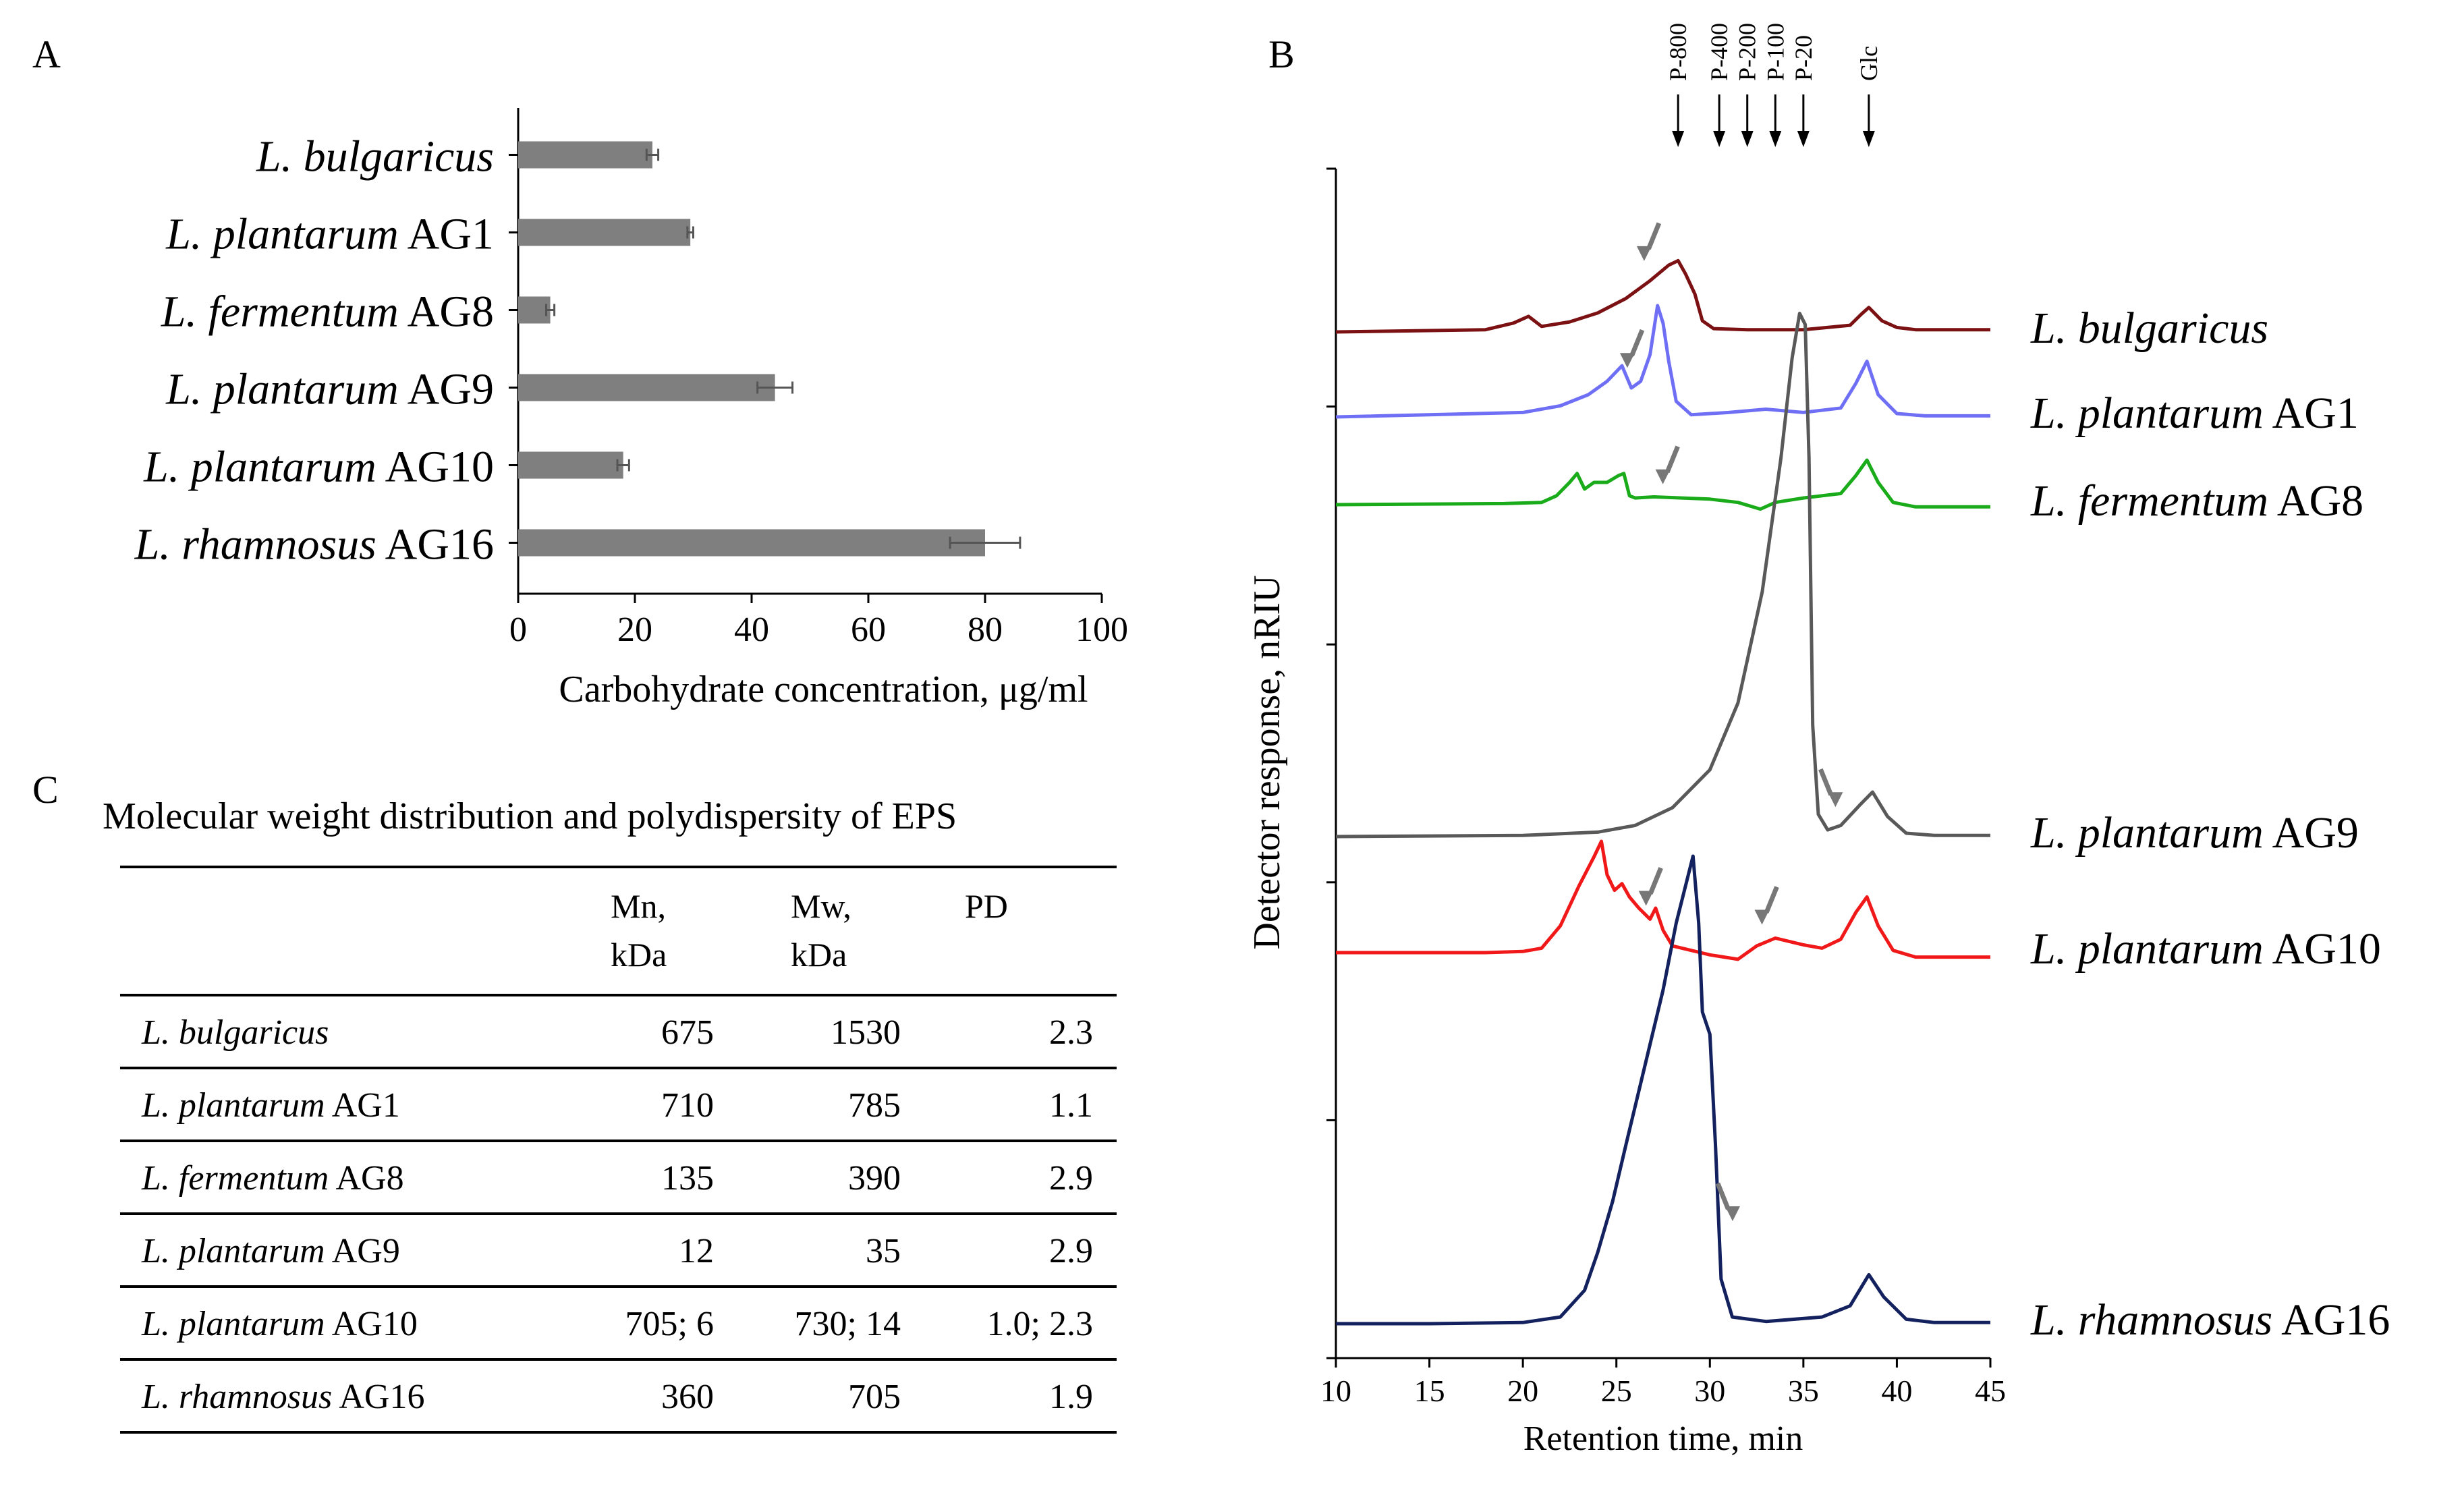 This screenshot has height=1491, width=2464. What do you see at coordinates (45, 790) in the screenshot?
I see `panel-label-c: C` at bounding box center [45, 790].